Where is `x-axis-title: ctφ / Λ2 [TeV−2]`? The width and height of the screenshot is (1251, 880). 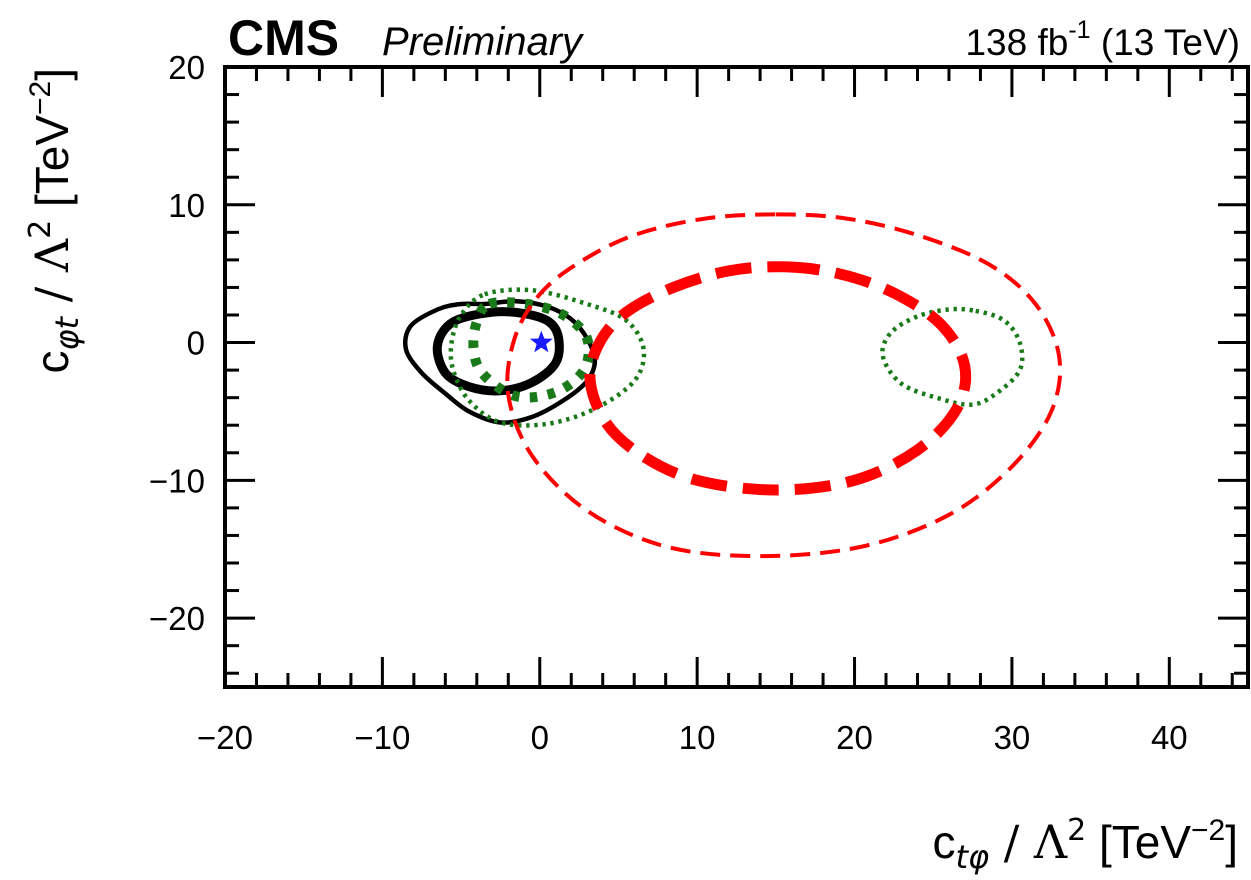
x-axis-title: ctφ / Λ2 [TeV−2] is located at coordinates (1085, 844).